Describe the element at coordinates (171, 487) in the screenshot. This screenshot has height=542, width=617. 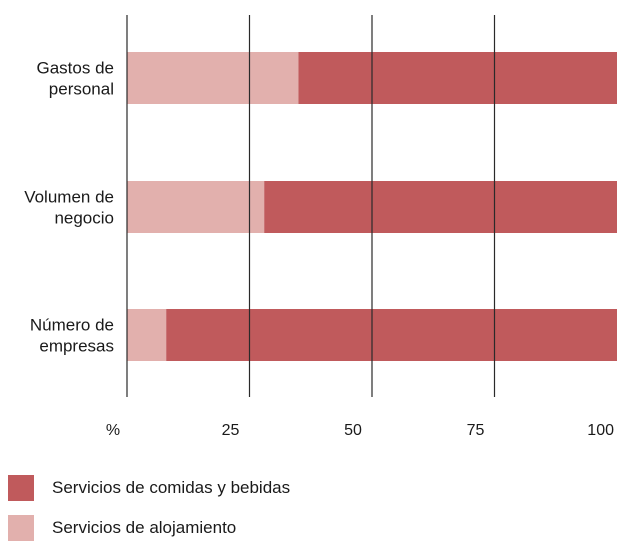
I see `legend-label-comidas-bebidas: Servicios de comidas y bebidas` at that location.